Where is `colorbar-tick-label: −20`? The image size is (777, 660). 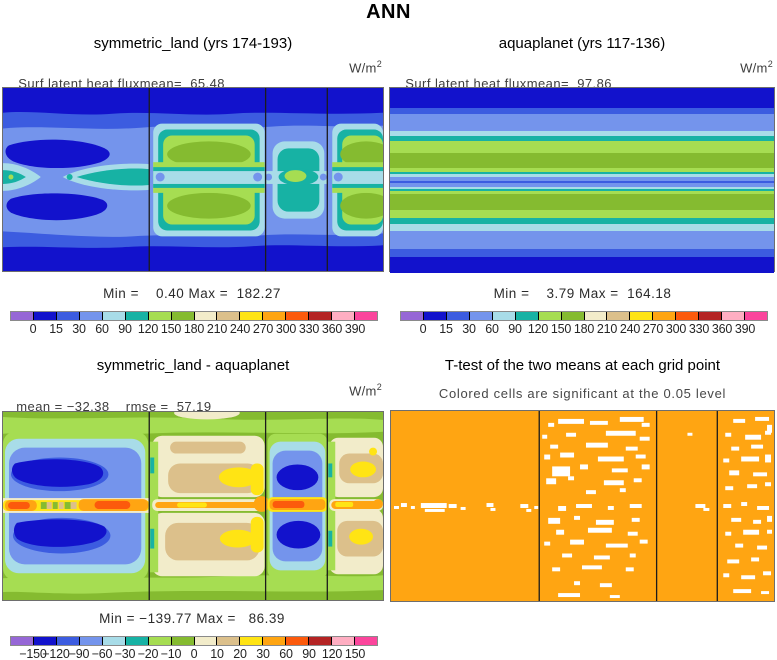 colorbar-tick-label: −20 is located at coordinates (148, 653).